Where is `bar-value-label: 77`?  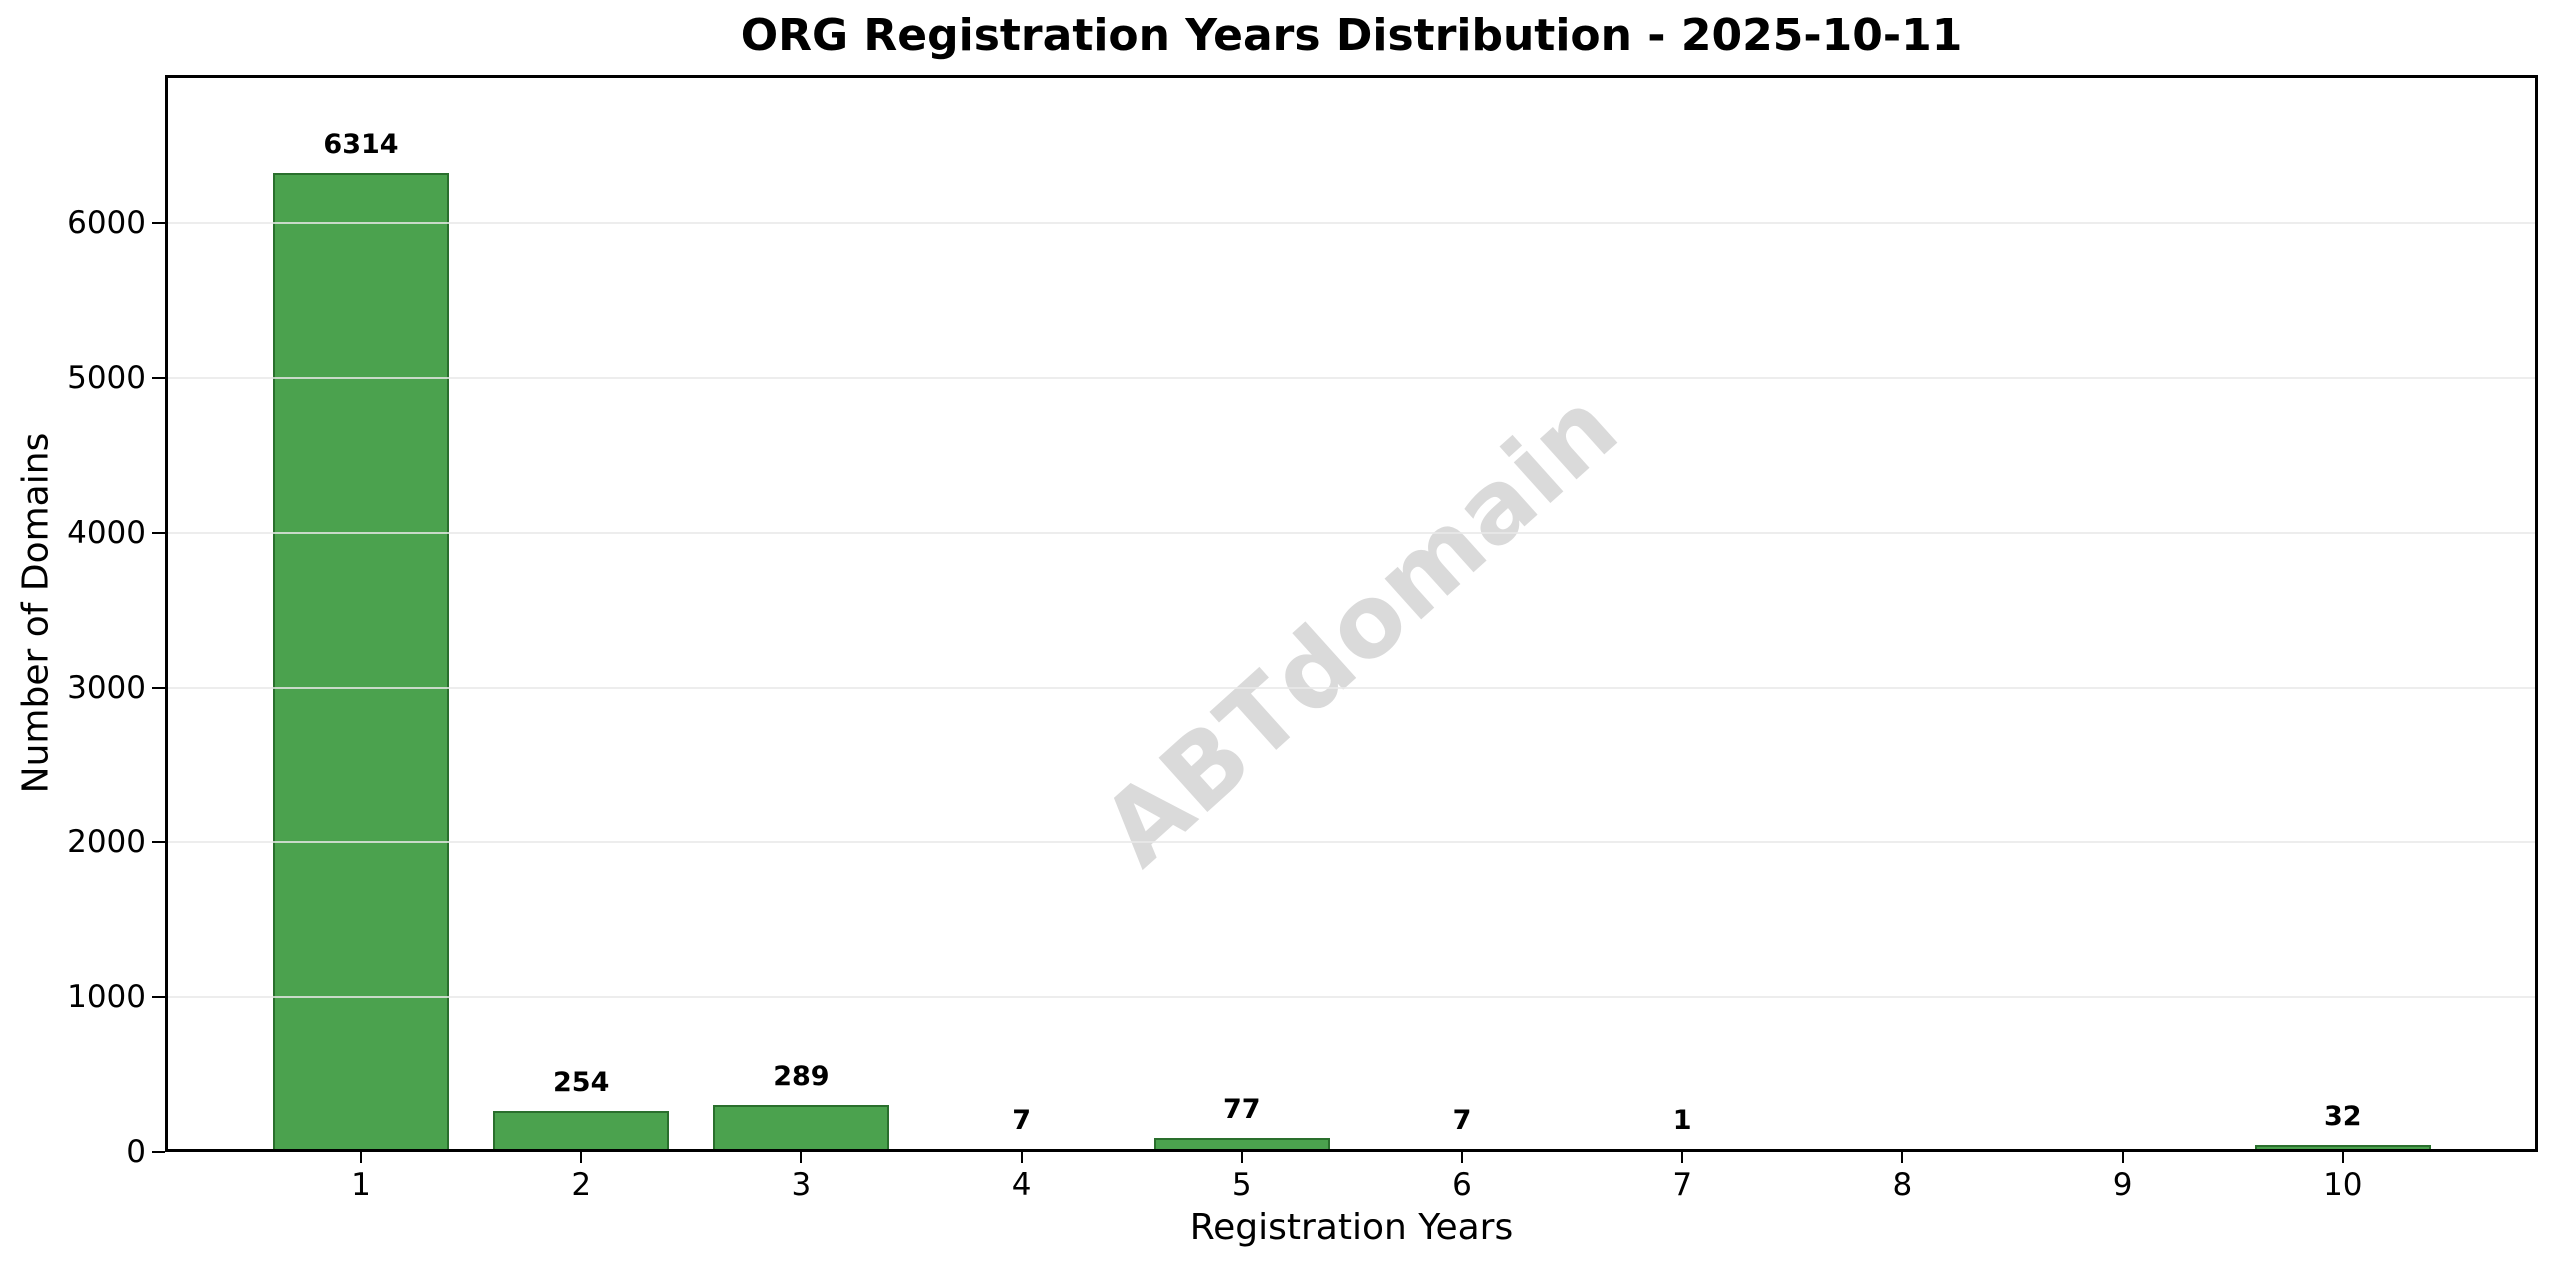
bar-value-label: 77 is located at coordinates (1242, 1109).